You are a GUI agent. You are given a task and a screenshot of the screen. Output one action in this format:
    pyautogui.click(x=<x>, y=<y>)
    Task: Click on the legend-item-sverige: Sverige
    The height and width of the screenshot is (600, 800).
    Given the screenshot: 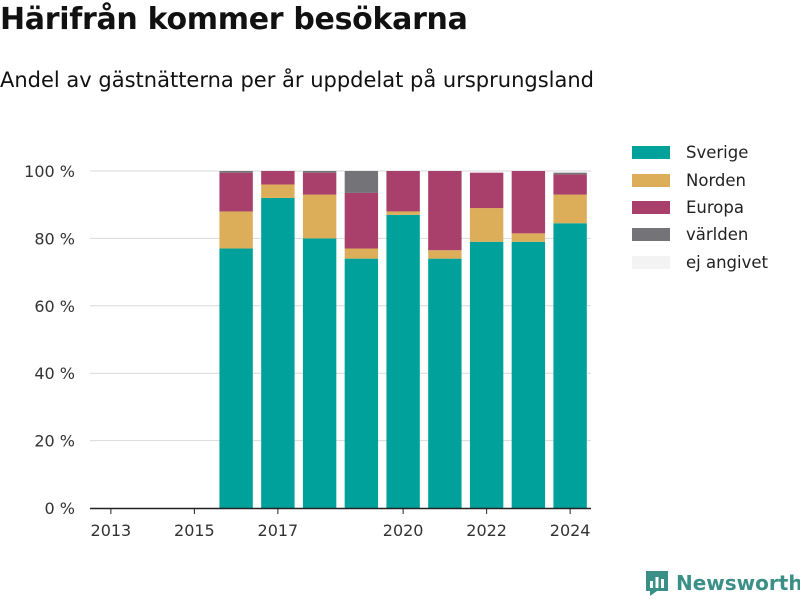 What is the action you would take?
    pyautogui.click(x=700, y=152)
    